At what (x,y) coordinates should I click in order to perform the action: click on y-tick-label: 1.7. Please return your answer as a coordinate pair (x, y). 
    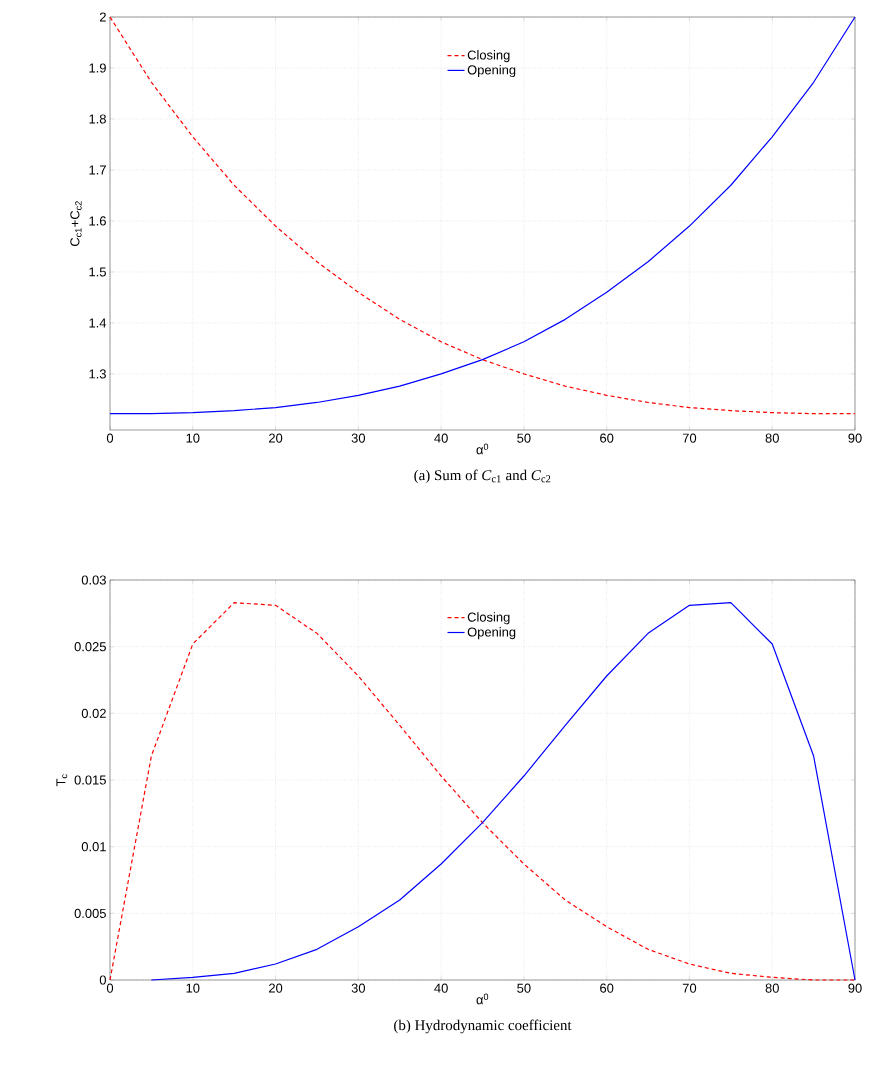
    Looking at the image, I should click on (97, 170).